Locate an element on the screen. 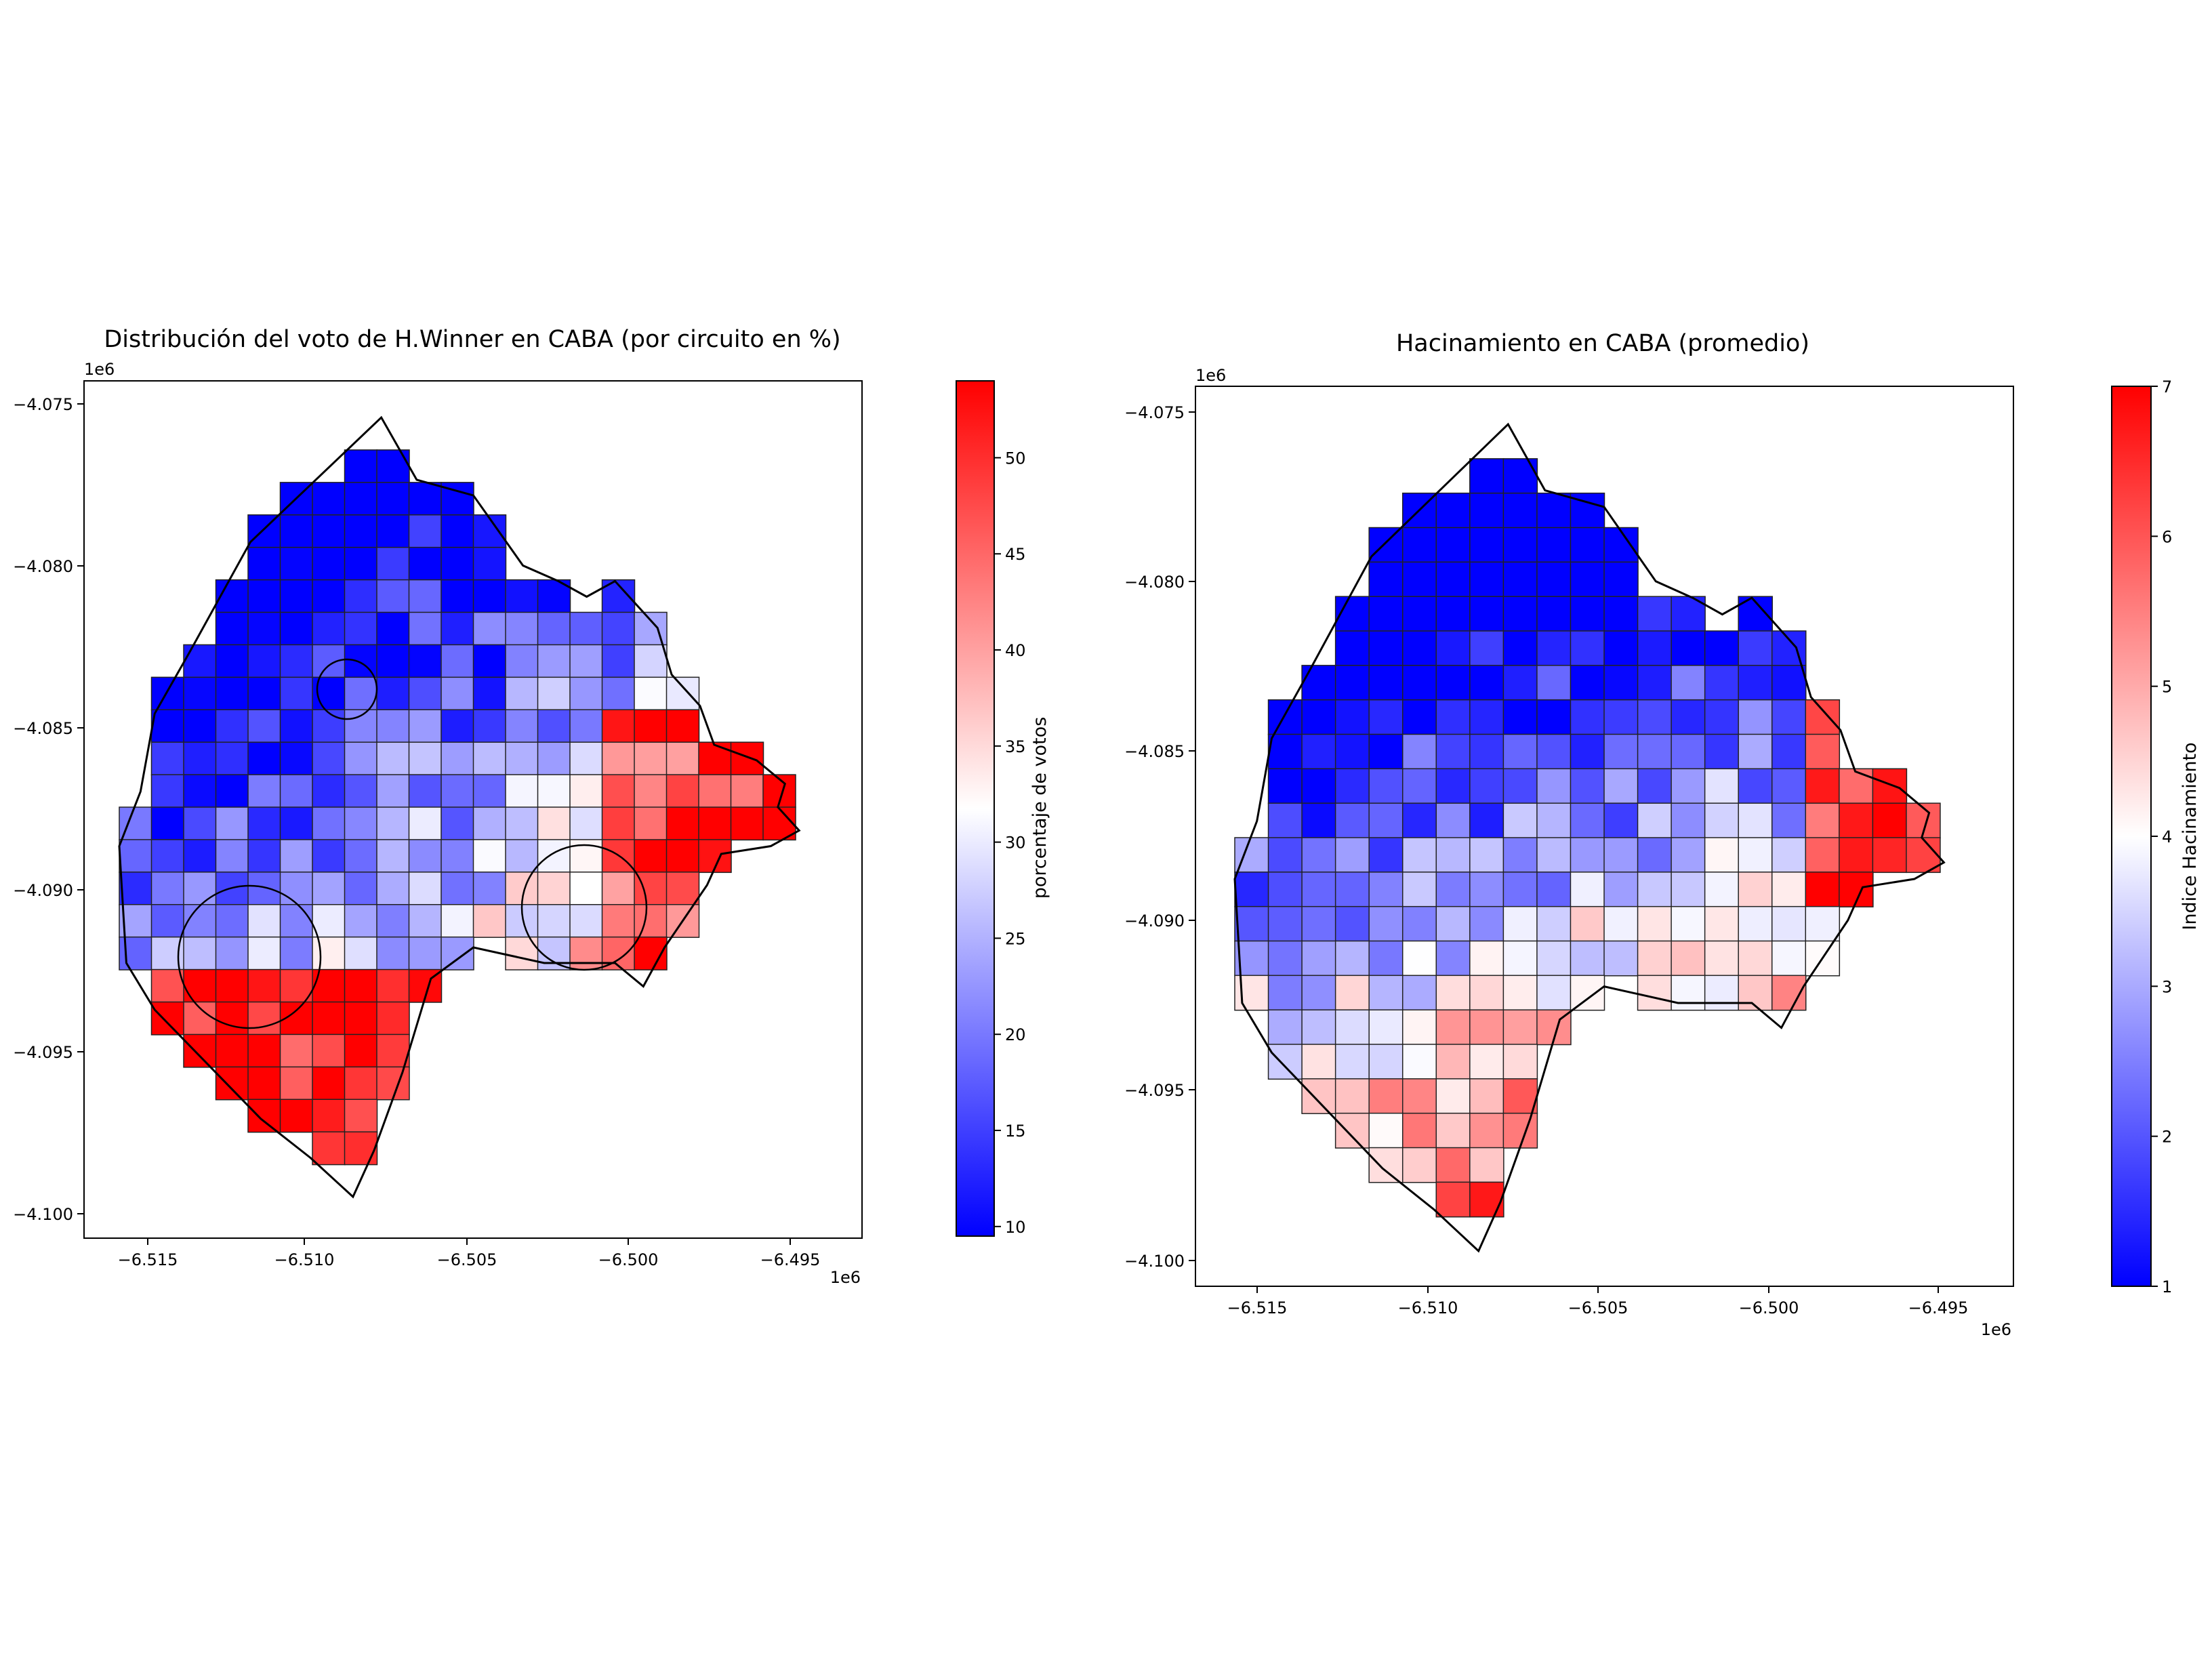  left-colorbar-ticks: 10 15 20 25 30 35 40 45 50 is located at coordinates (1010, 843).